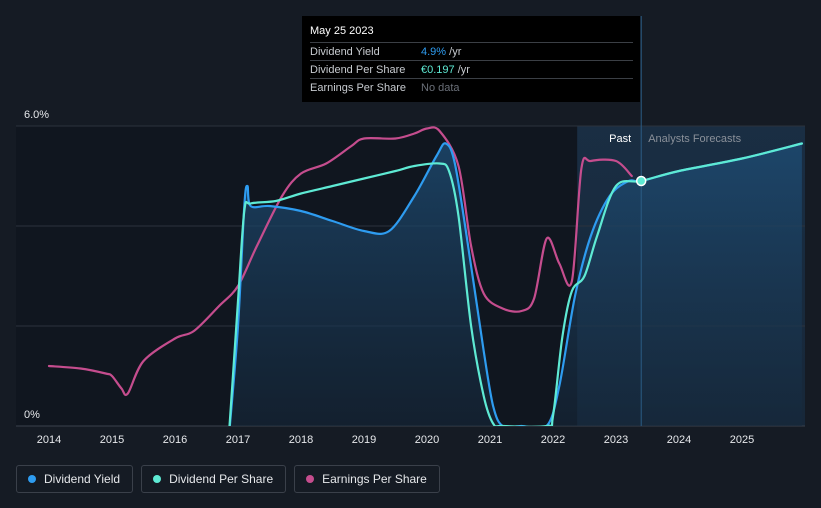 The image size is (821, 508). I want to click on legend-item-dividend-per-share: Dividend Per Share, so click(214, 479).